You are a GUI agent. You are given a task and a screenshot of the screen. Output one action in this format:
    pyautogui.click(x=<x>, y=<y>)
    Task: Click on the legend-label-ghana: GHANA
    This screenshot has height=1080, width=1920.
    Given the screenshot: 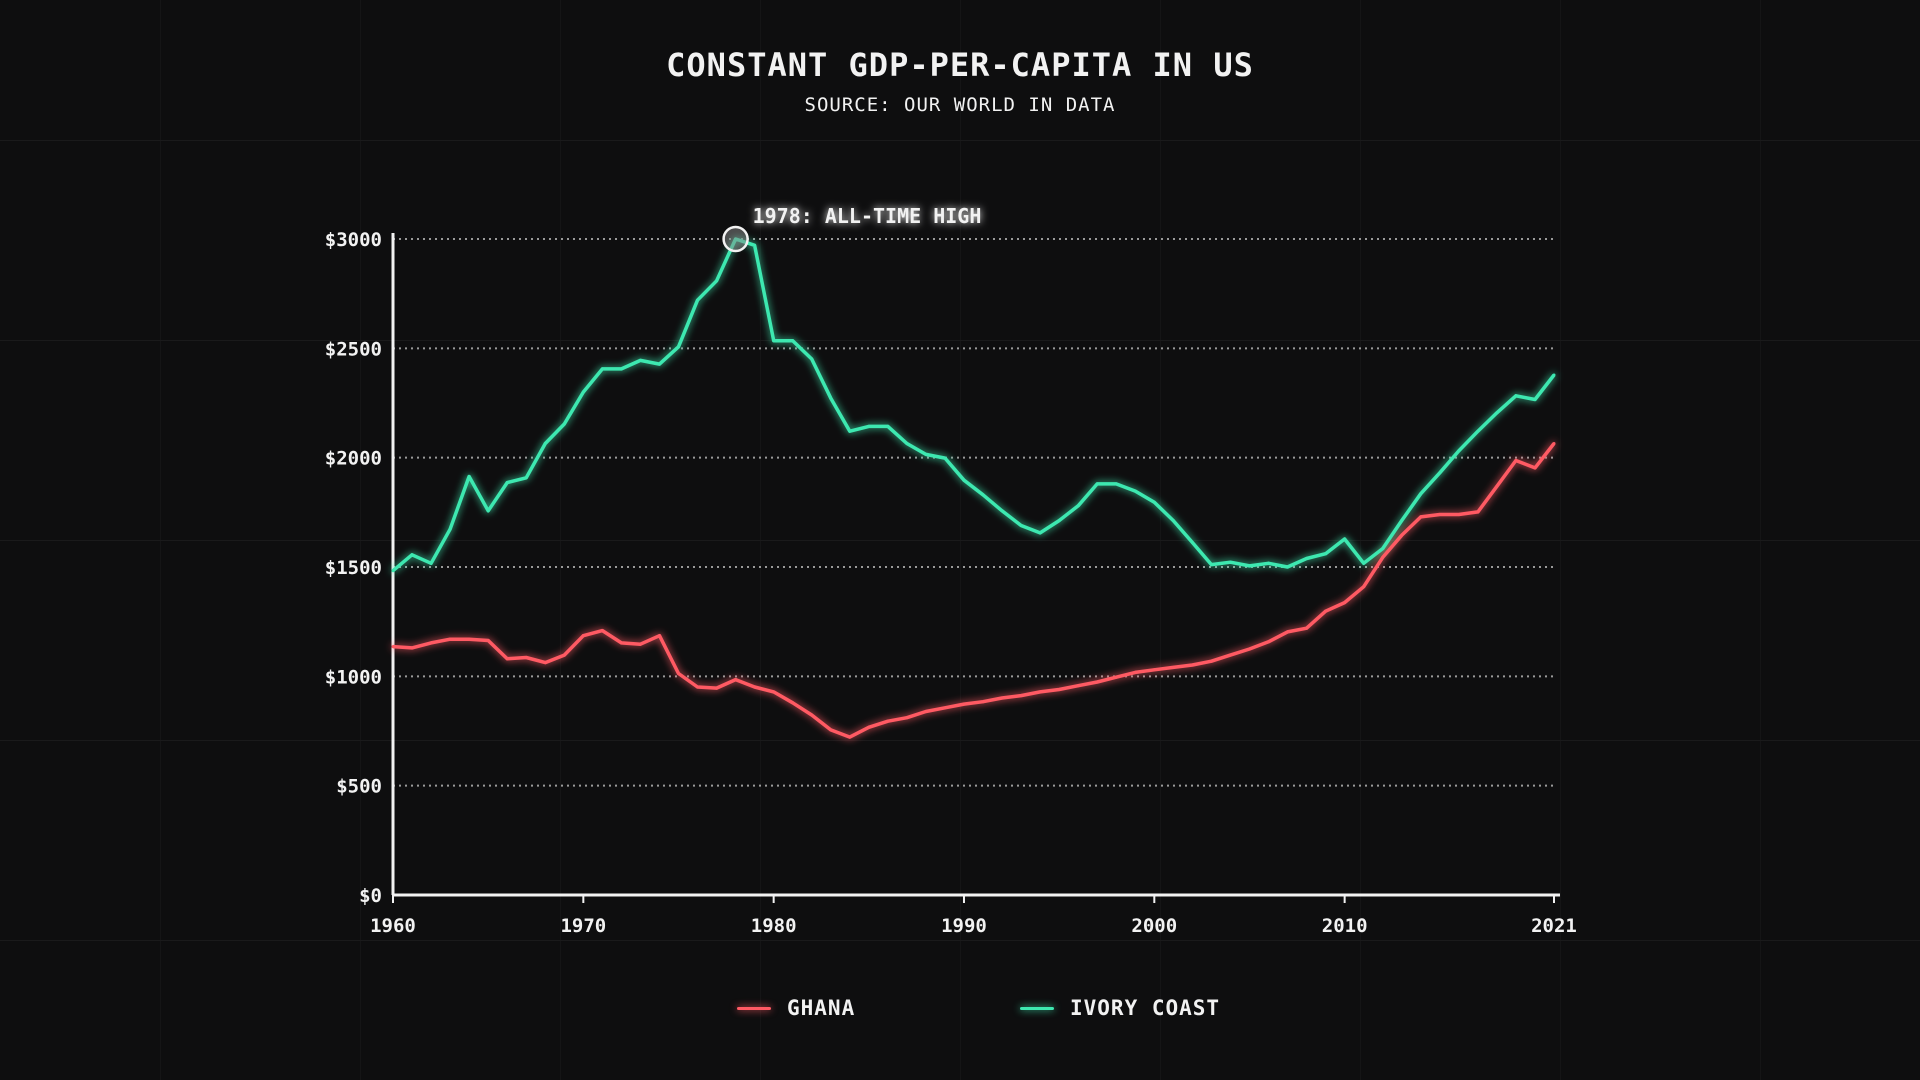 What is the action you would take?
    pyautogui.click(x=821, y=1008)
    